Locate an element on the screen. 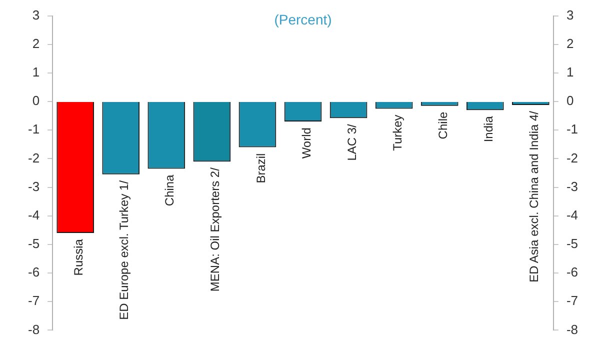  y-tick-label: -6 is located at coordinates (34, 272).